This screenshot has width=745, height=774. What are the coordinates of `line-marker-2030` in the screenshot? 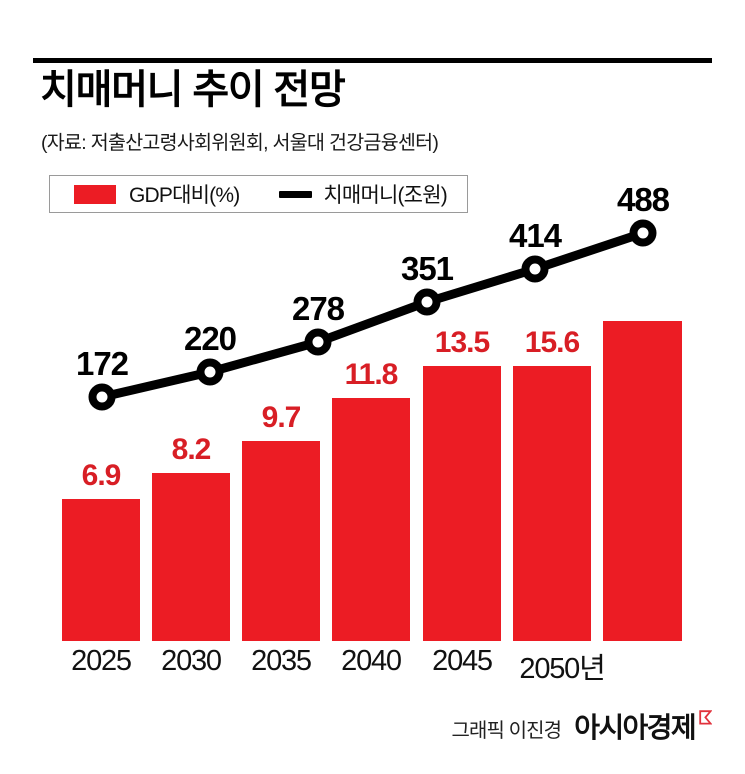 It's located at (210, 372).